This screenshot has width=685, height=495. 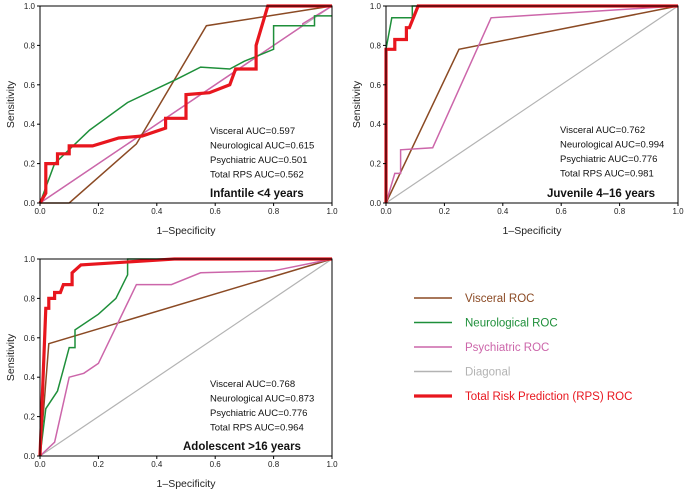 I want to click on adolescent-xtick-label: 0.0, so click(x=40, y=464).